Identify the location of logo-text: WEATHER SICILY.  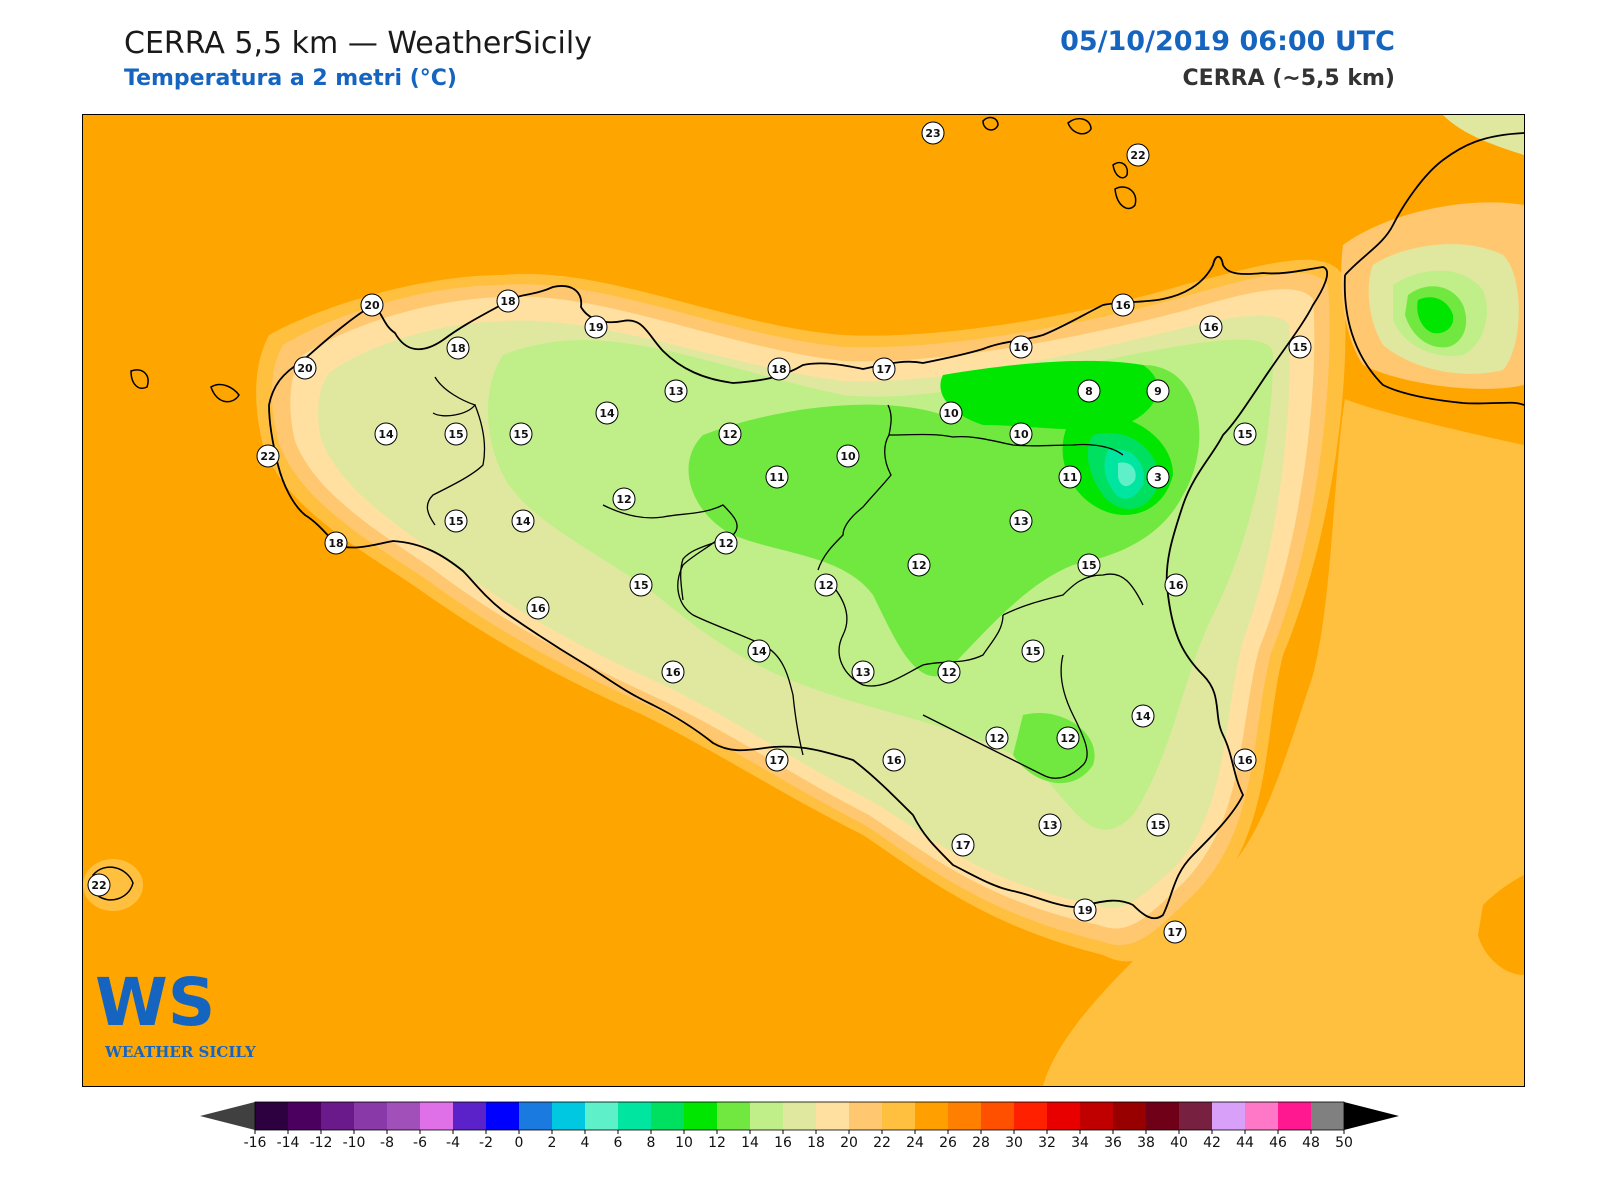
(180, 1052).